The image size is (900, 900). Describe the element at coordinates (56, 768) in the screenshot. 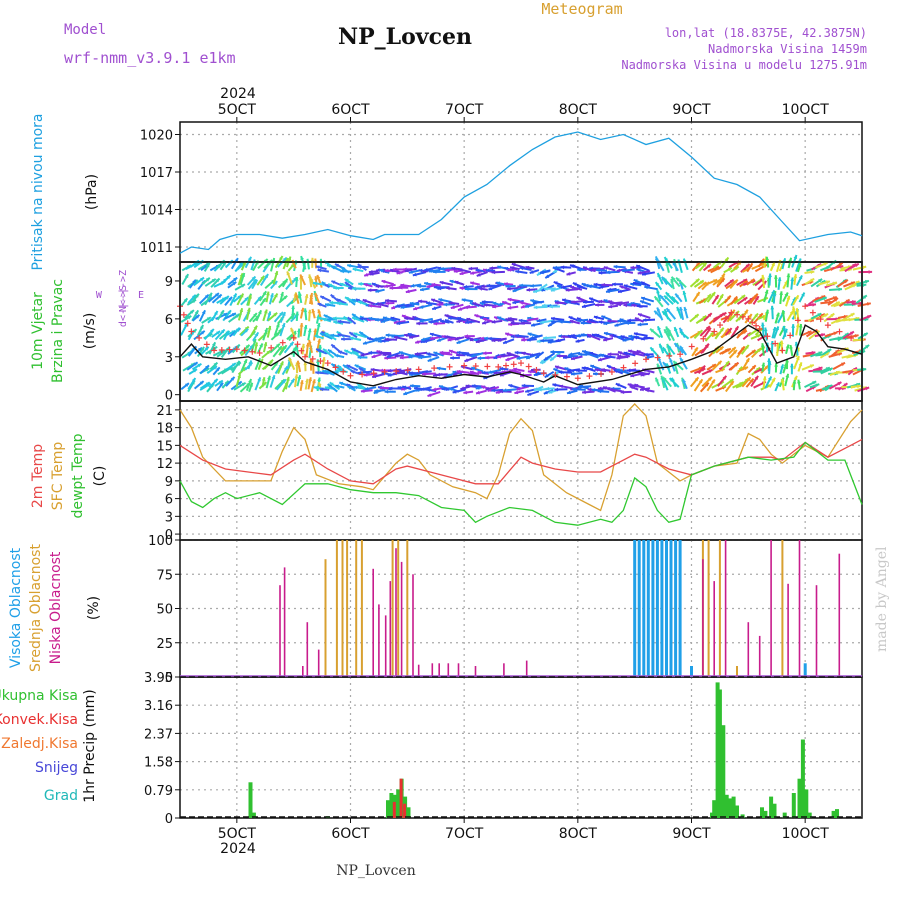

I see `precip-label-snow: Snijeg` at that location.